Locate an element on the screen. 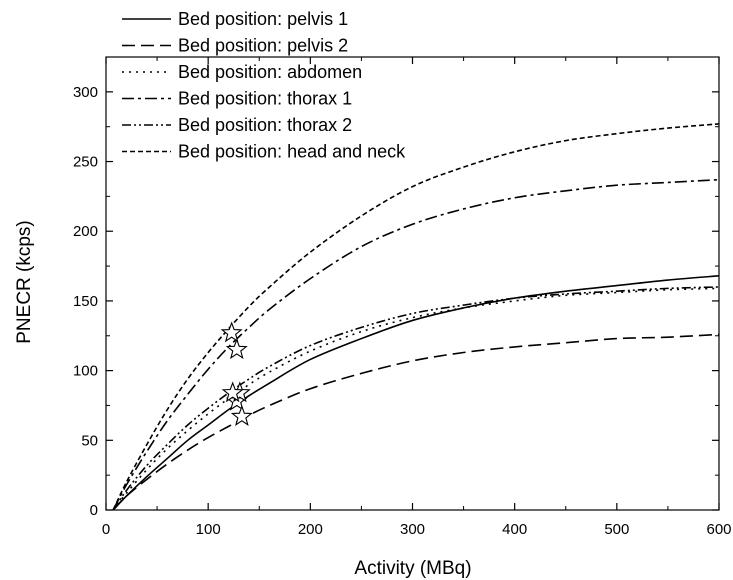  legend-label-1: Bed position: pelvis 1 is located at coordinates (263, 19).